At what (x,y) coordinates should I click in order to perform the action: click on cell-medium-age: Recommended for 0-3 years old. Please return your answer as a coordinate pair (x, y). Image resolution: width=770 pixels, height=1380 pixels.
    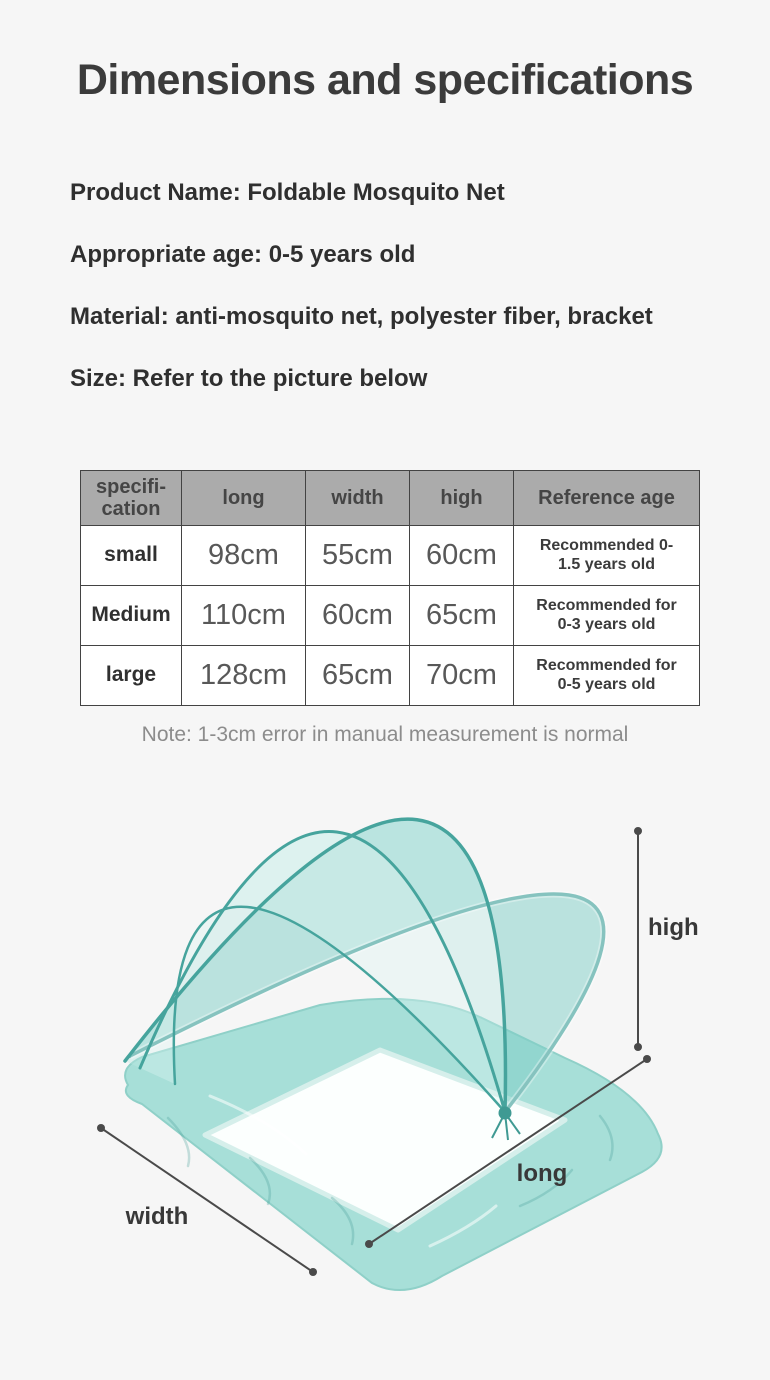
    Looking at the image, I should click on (606, 615).